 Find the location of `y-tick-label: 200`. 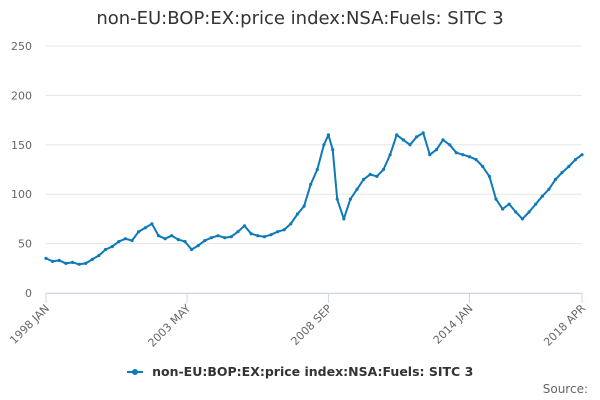

y-tick-label: 200 is located at coordinates (21, 95).